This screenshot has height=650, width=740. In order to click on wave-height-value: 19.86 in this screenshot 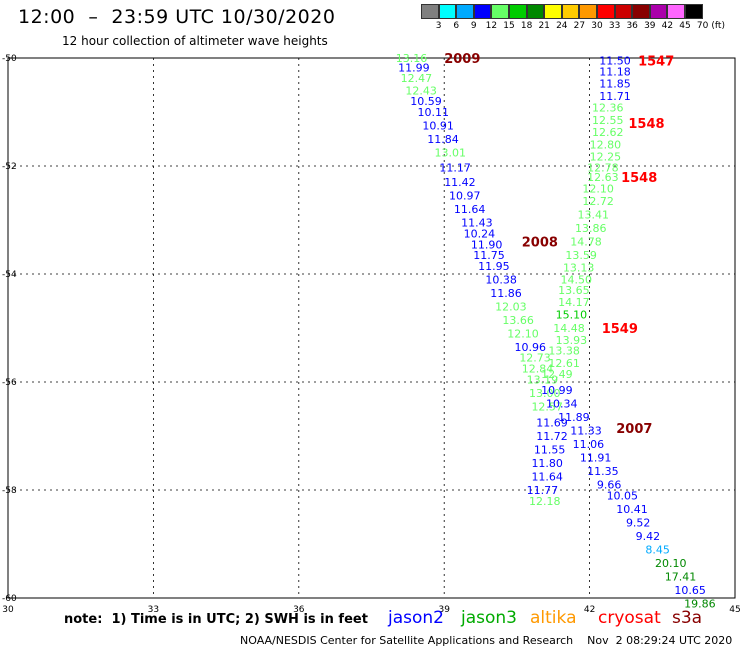, I will do `click(700, 603)`.